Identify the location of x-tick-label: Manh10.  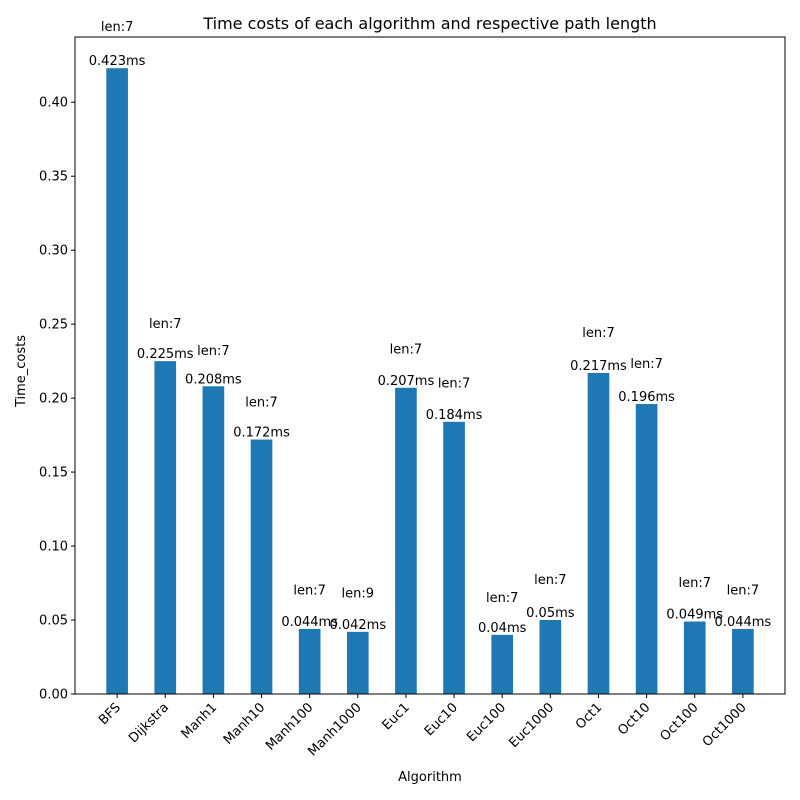
(245, 724).